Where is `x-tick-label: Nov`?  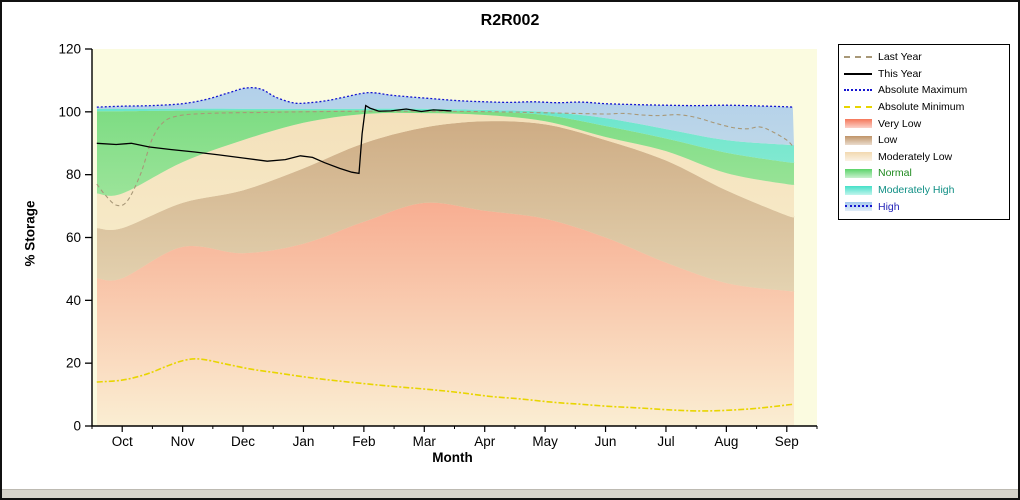 x-tick-label: Nov is located at coordinates (183, 441).